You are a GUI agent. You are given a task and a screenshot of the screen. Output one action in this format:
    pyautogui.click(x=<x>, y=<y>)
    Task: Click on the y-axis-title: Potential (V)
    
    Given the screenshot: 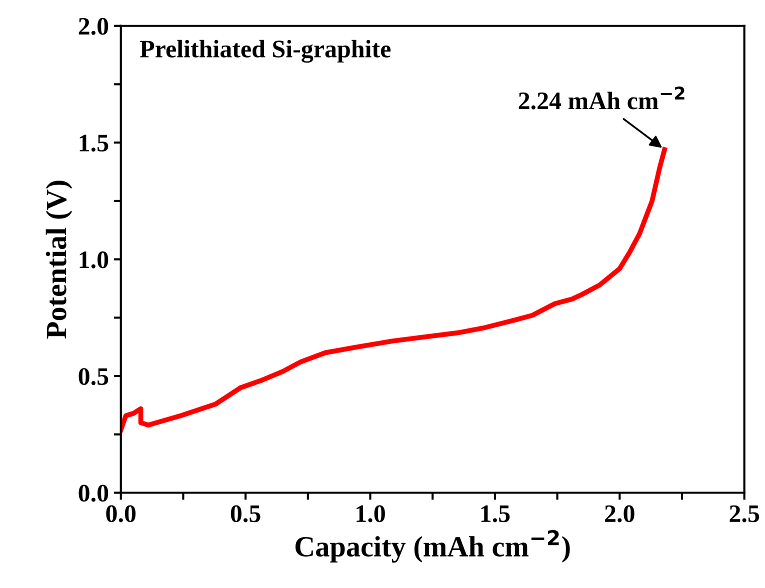 What is the action you would take?
    pyautogui.click(x=59, y=259)
    